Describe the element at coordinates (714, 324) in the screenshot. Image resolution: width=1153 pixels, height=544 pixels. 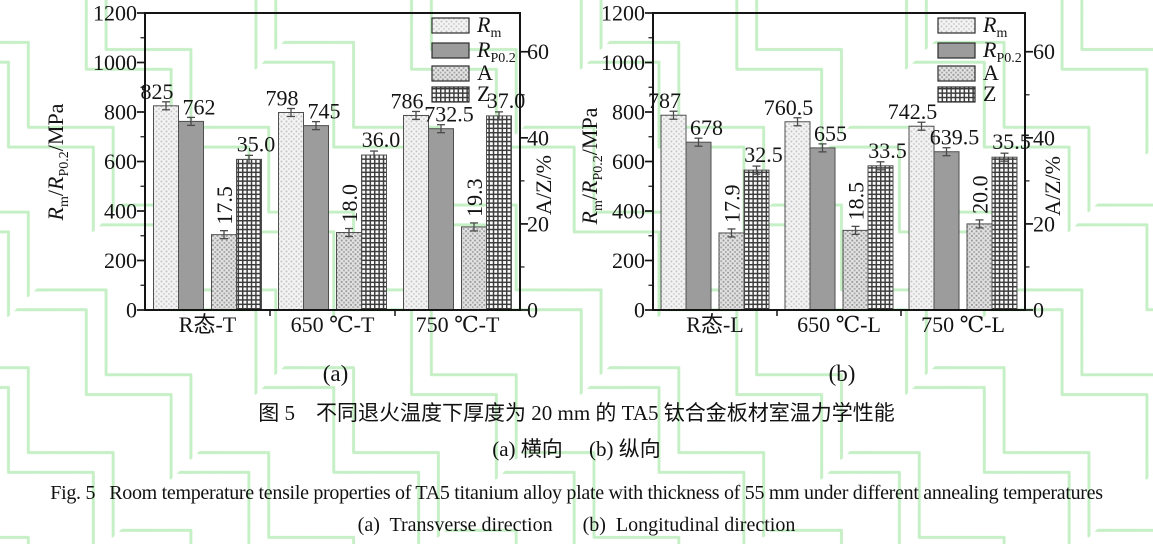
I see `x-category-label: R态-L` at that location.